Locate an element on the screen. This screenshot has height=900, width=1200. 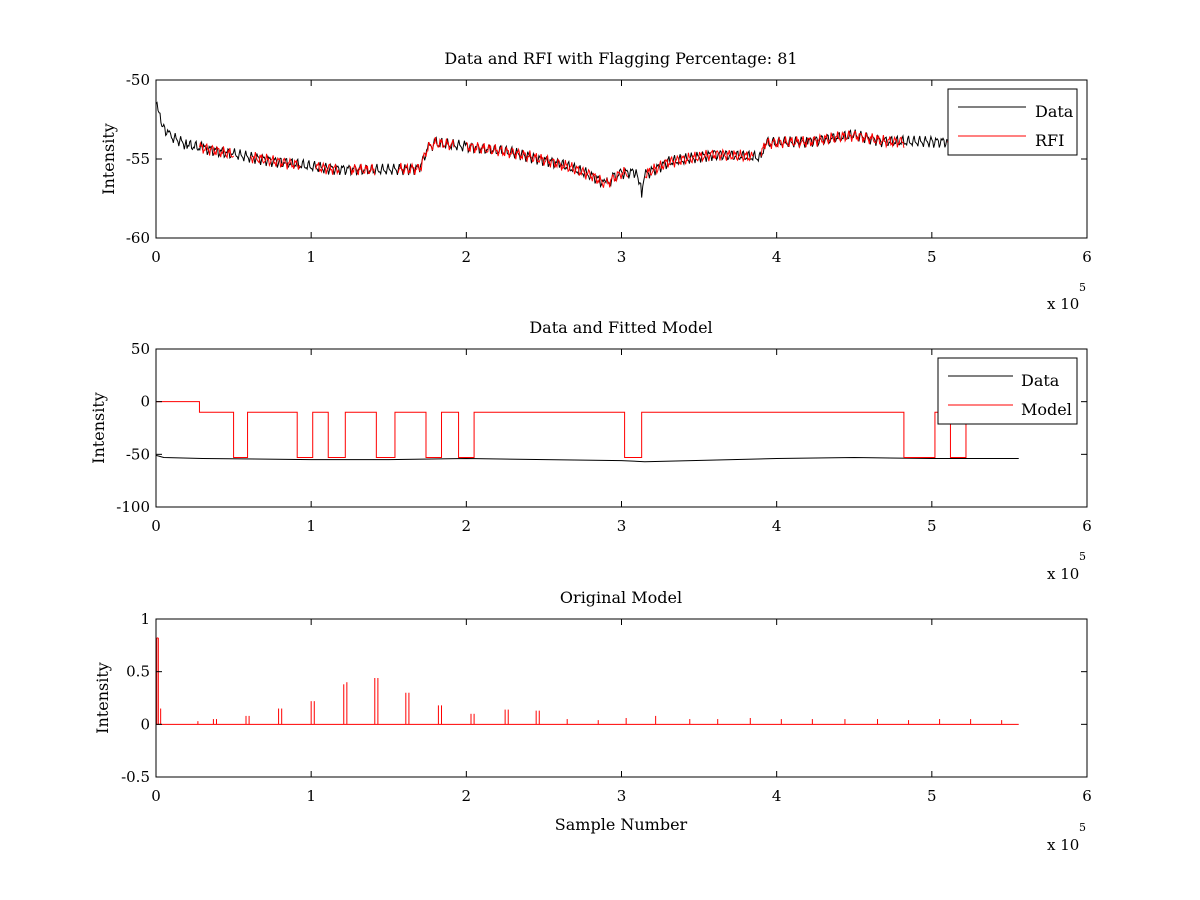
subplot-2-x-multiplier: x 10 is located at coordinates (1063, 574).